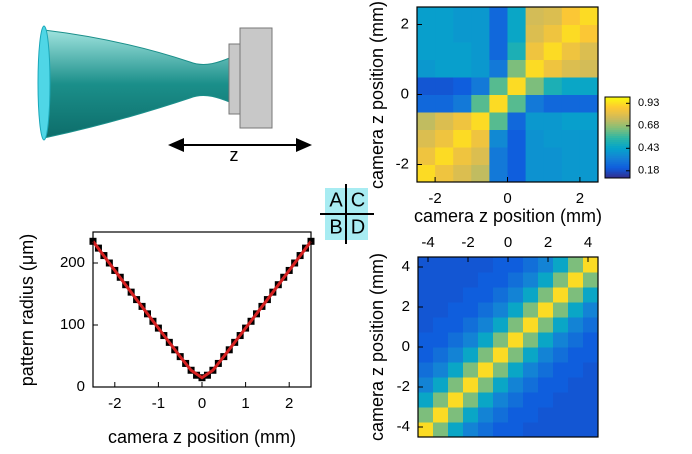 The height and width of the screenshot is (454, 692). Describe the element at coordinates (406, 346) in the screenshot. I see `y-tick-label: 0` at that location.